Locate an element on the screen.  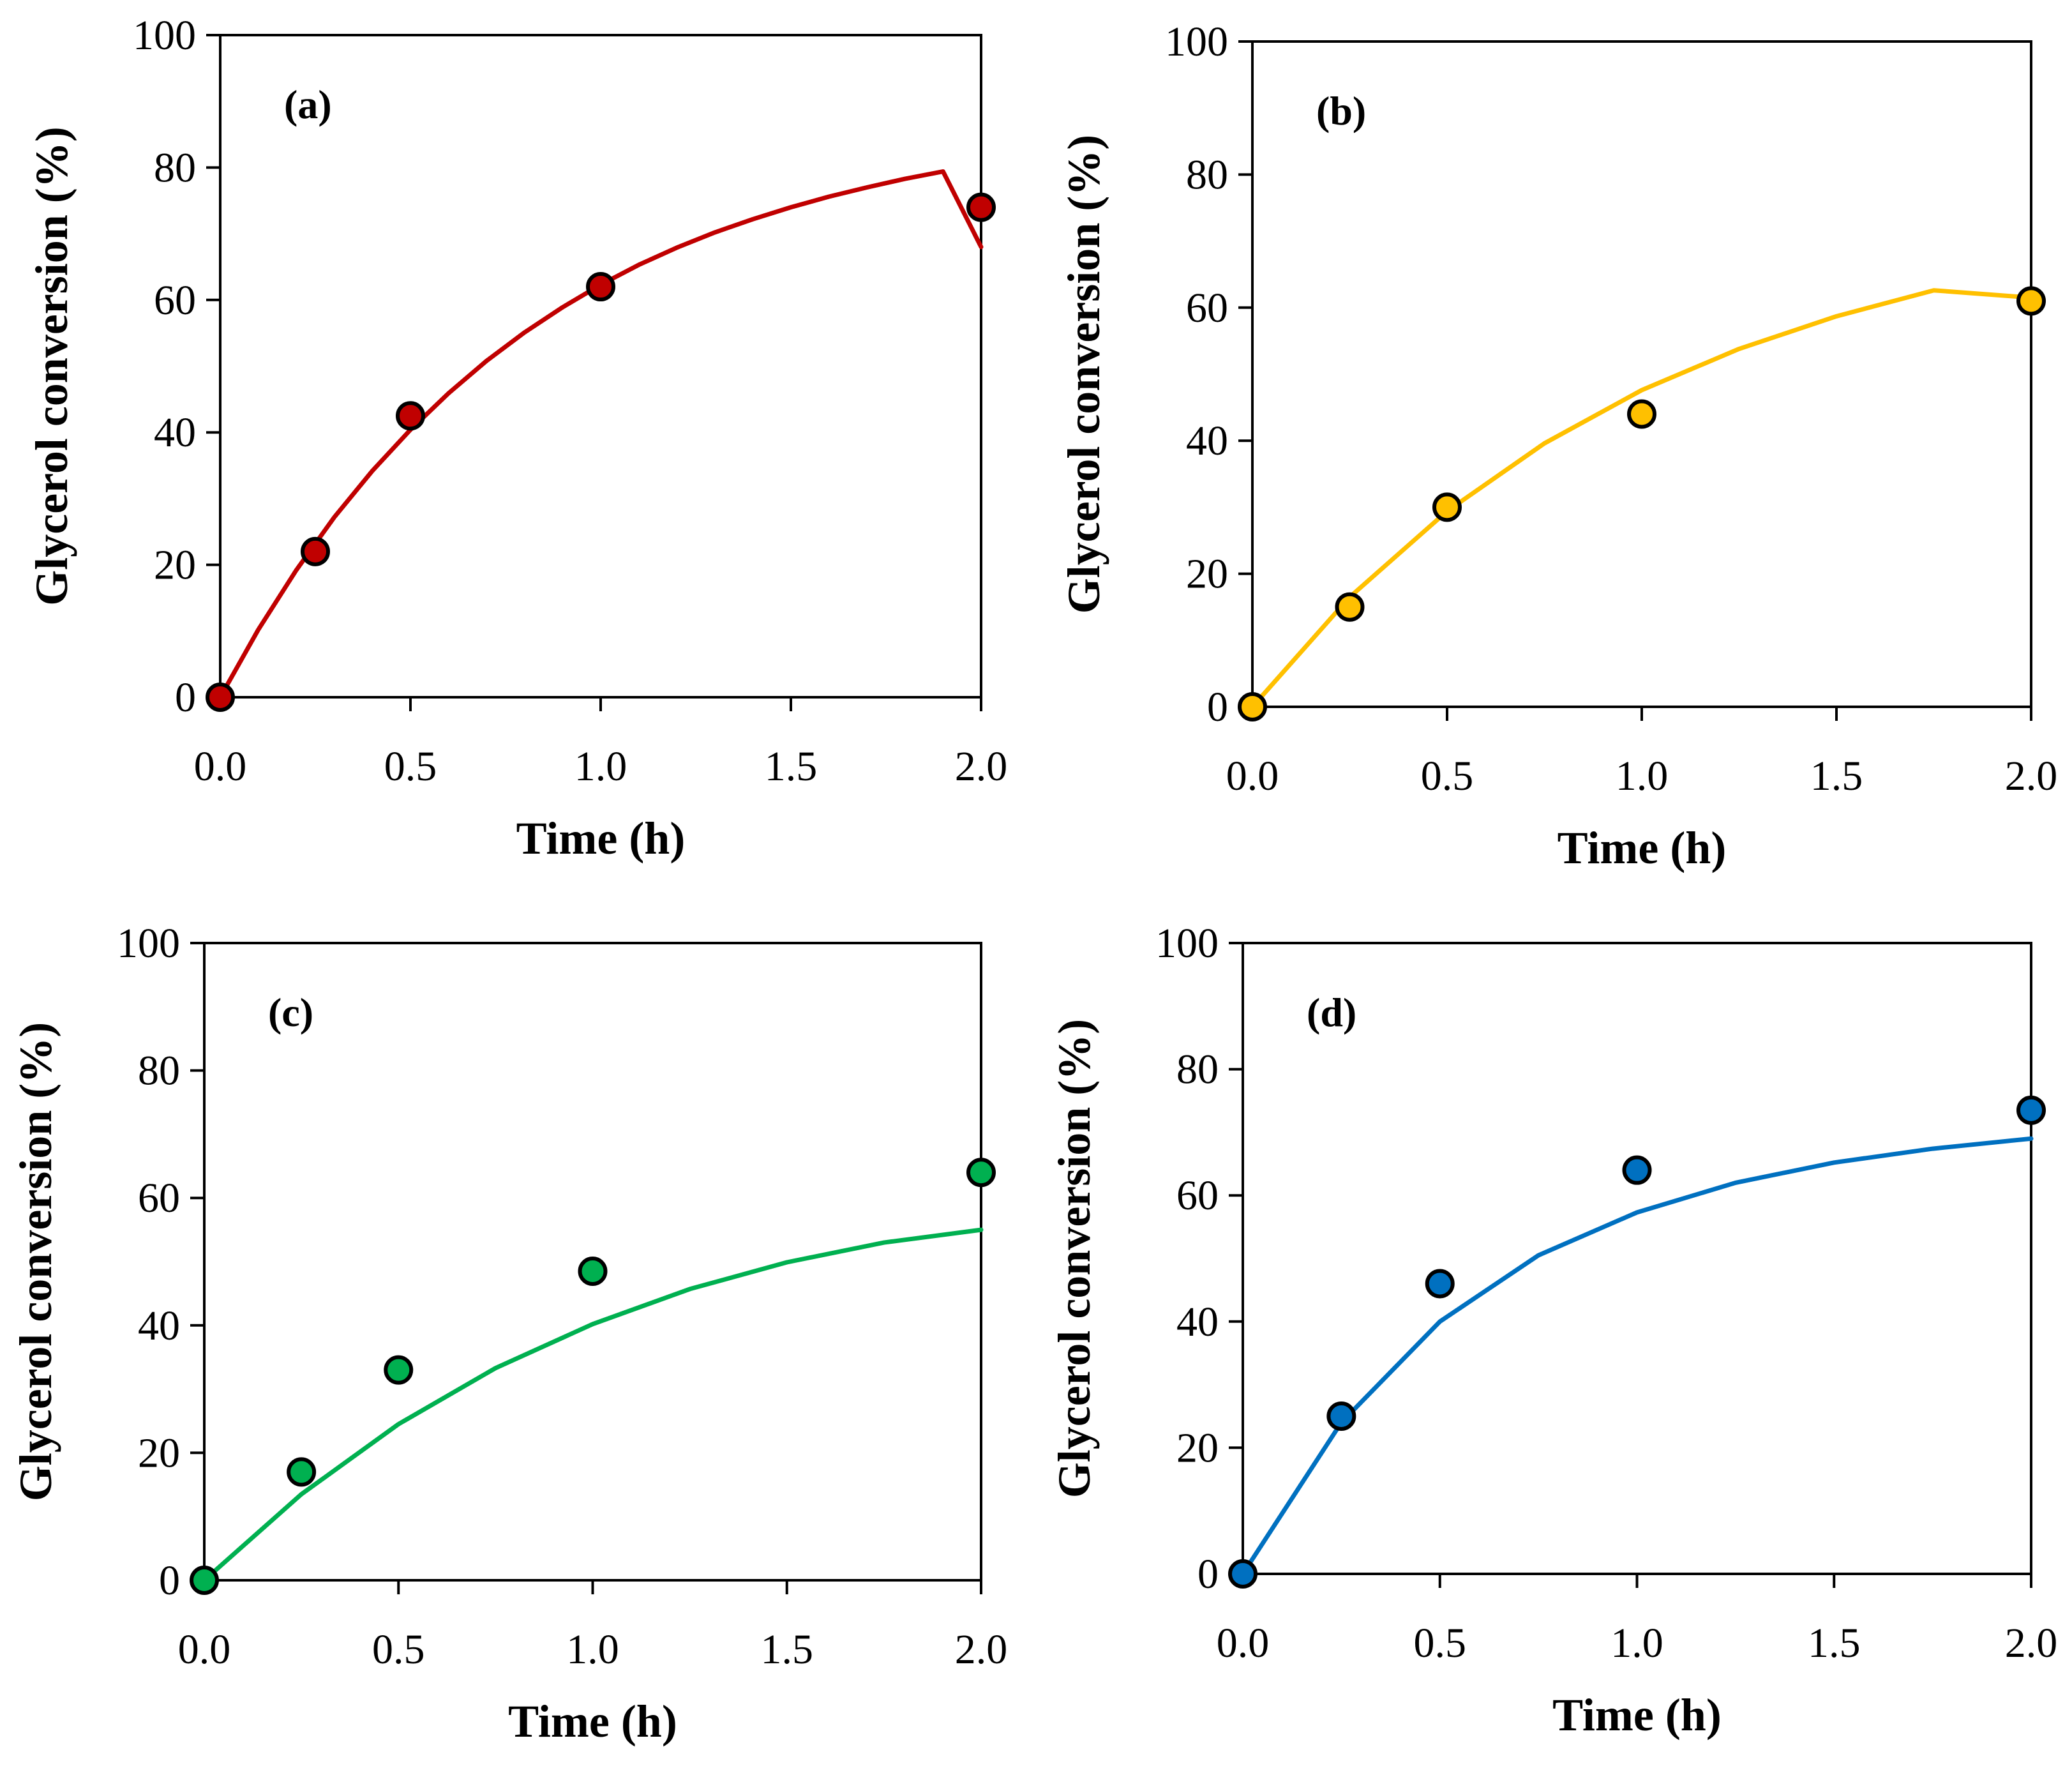
panel-label: (a) is located at coordinates (308, 105).